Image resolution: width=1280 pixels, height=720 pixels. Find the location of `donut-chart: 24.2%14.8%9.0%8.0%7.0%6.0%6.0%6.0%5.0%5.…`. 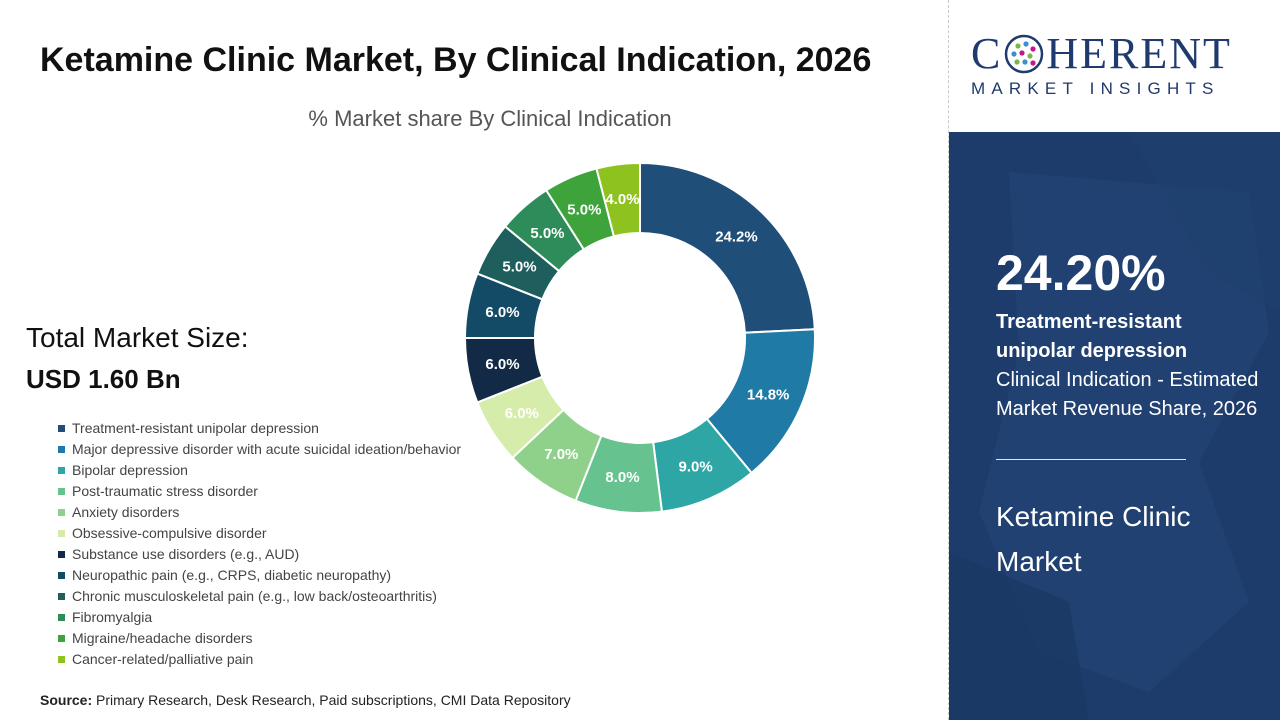

donut-chart: 24.2%14.8%9.0%8.0%7.0%6.0%6.0%6.0%5.0%5.… is located at coordinates (639, 337).